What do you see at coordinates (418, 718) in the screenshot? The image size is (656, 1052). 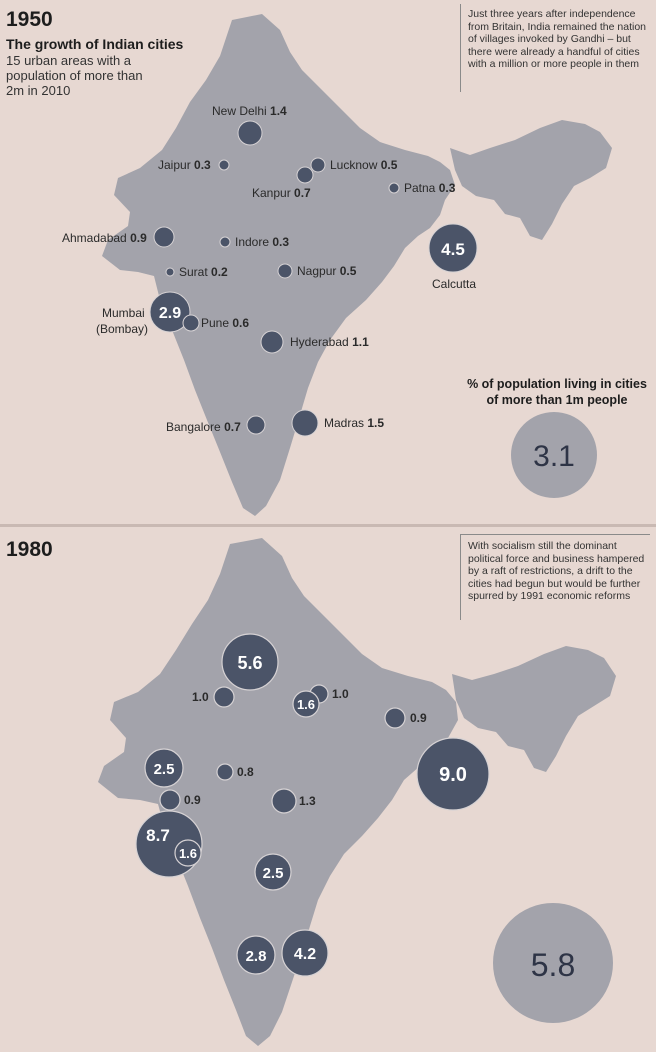 I see `value-patna-1980: 0.9` at bounding box center [418, 718].